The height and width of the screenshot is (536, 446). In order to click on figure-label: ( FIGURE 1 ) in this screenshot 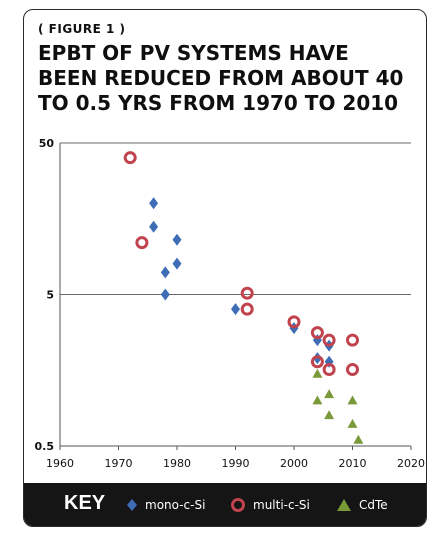, I will do `click(82, 29)`.